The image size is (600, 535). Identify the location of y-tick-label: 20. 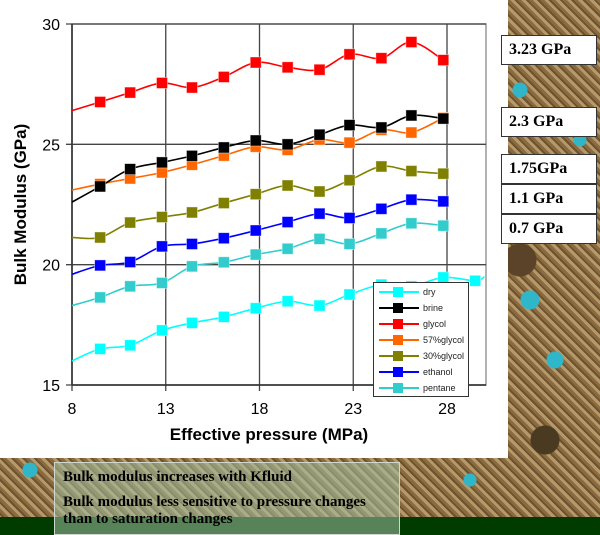
(51, 266).